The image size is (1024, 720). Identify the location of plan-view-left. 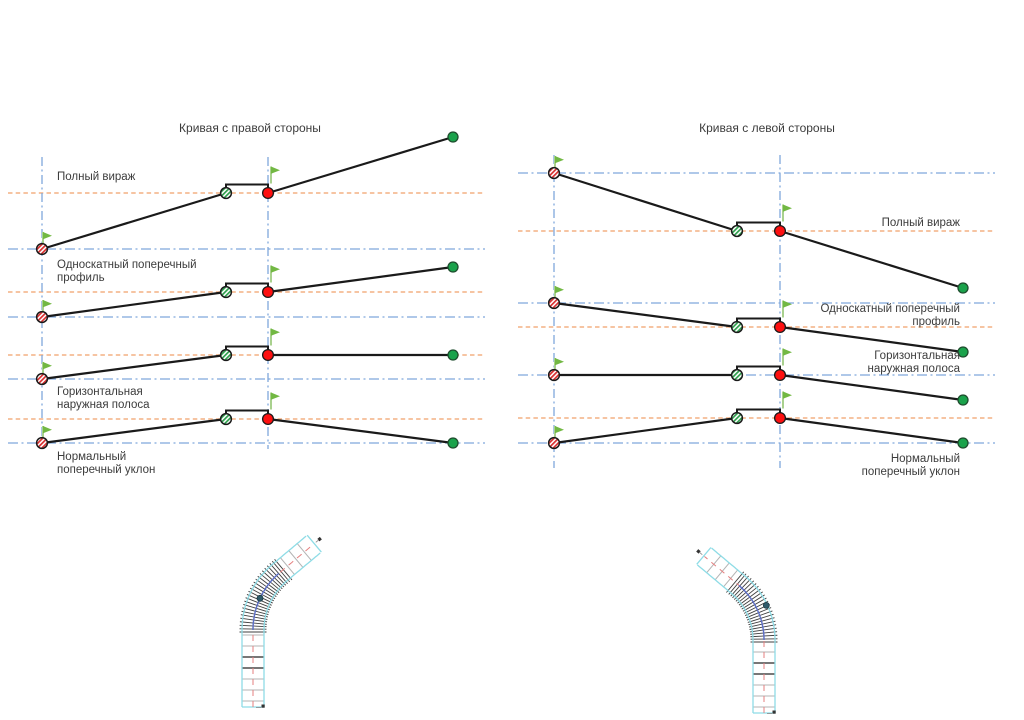
(280, 621).